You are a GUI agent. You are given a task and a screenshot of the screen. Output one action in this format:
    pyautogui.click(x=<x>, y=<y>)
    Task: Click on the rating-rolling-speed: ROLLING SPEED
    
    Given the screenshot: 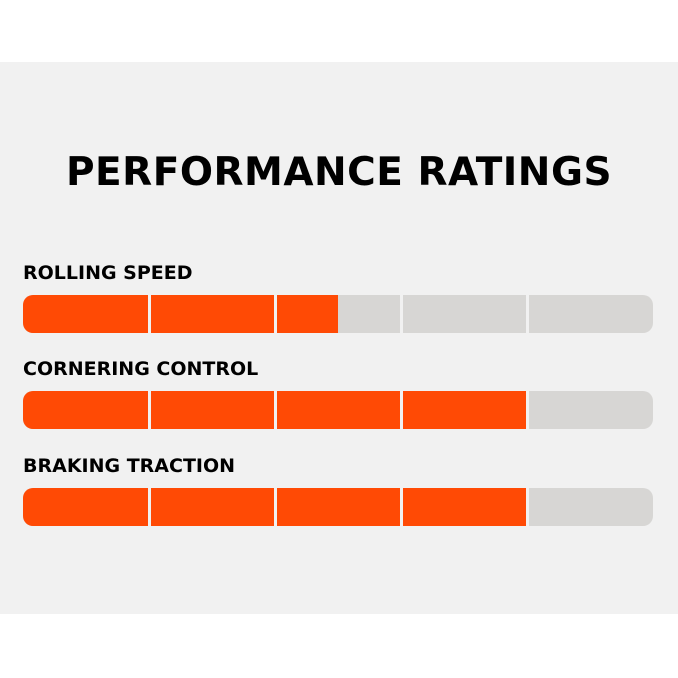 What is the action you would take?
    pyautogui.click(x=338, y=297)
    